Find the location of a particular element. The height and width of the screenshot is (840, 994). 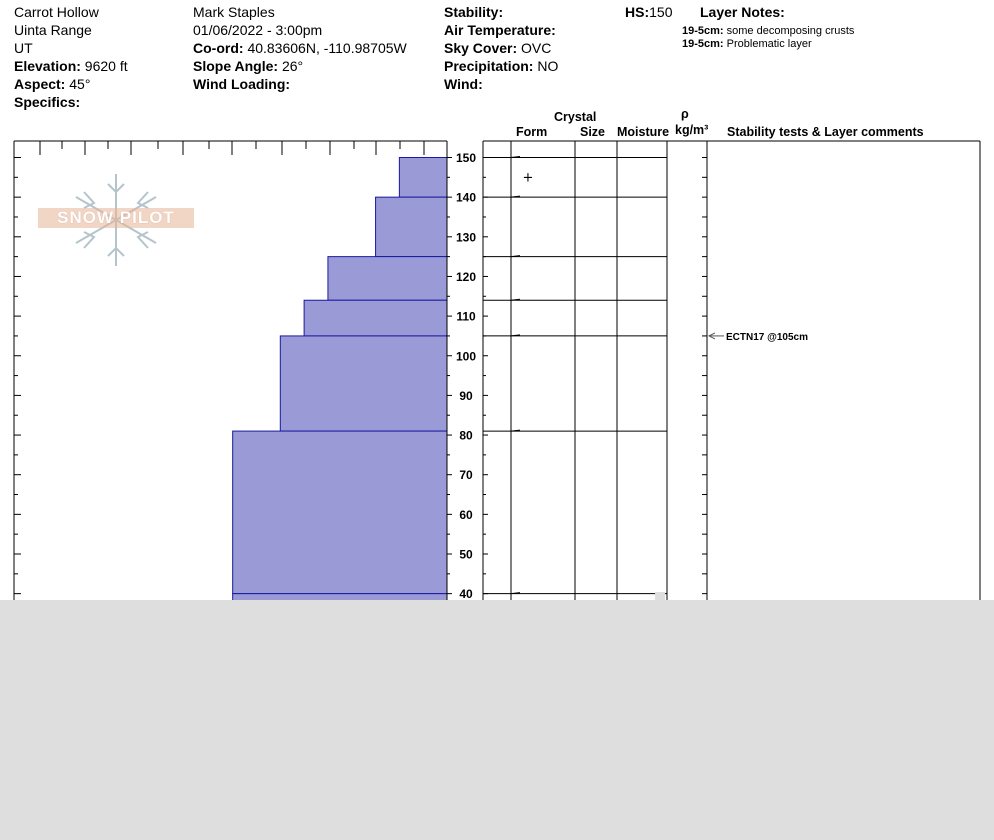

wind: Wind: is located at coordinates (463, 84).